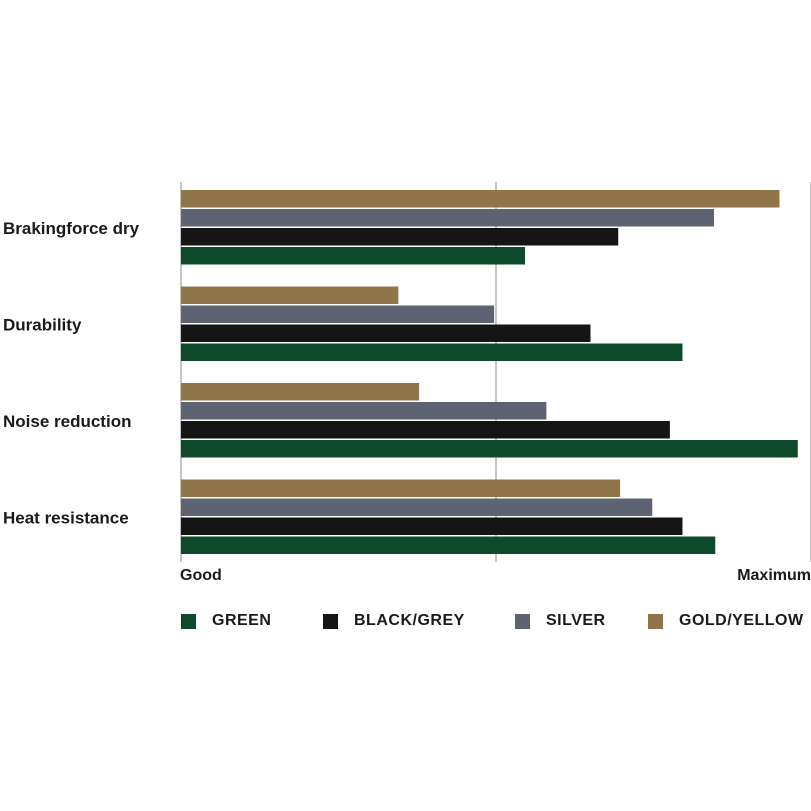  Describe the element at coordinates (425, 430) in the screenshot. I see `bar-noise-reduction-black-grey` at that location.